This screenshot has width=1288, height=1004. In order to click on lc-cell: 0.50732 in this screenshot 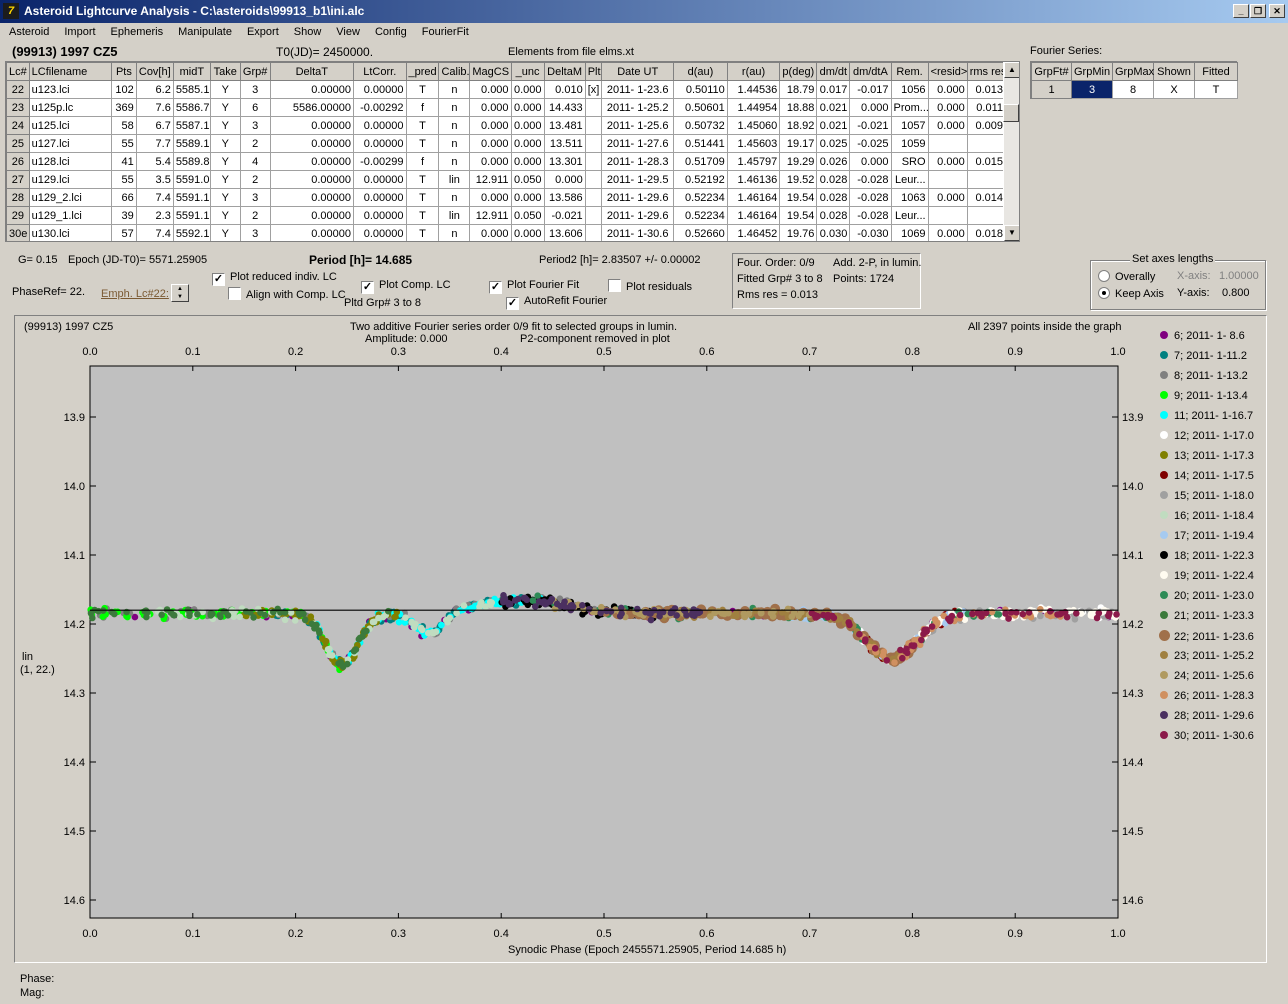, I will do `click(700, 125)`.